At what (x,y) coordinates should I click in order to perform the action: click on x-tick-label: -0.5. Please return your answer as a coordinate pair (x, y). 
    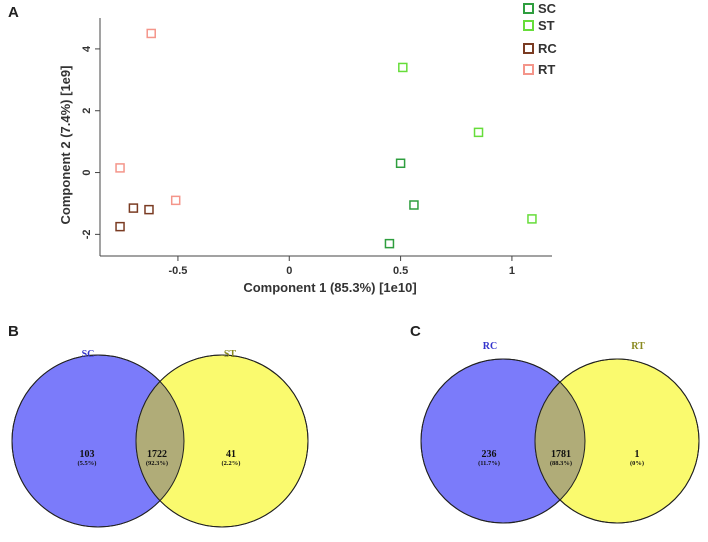
    Looking at the image, I should click on (177, 271).